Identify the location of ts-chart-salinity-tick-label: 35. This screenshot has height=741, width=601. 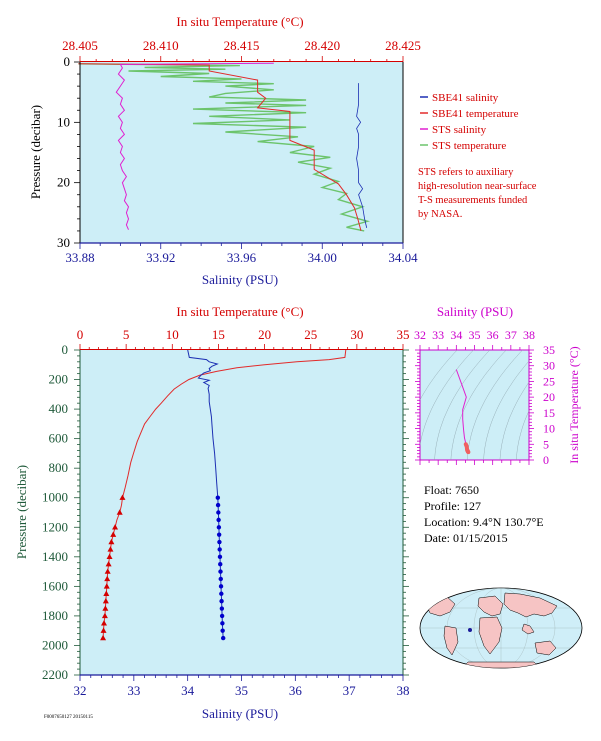
(475, 335).